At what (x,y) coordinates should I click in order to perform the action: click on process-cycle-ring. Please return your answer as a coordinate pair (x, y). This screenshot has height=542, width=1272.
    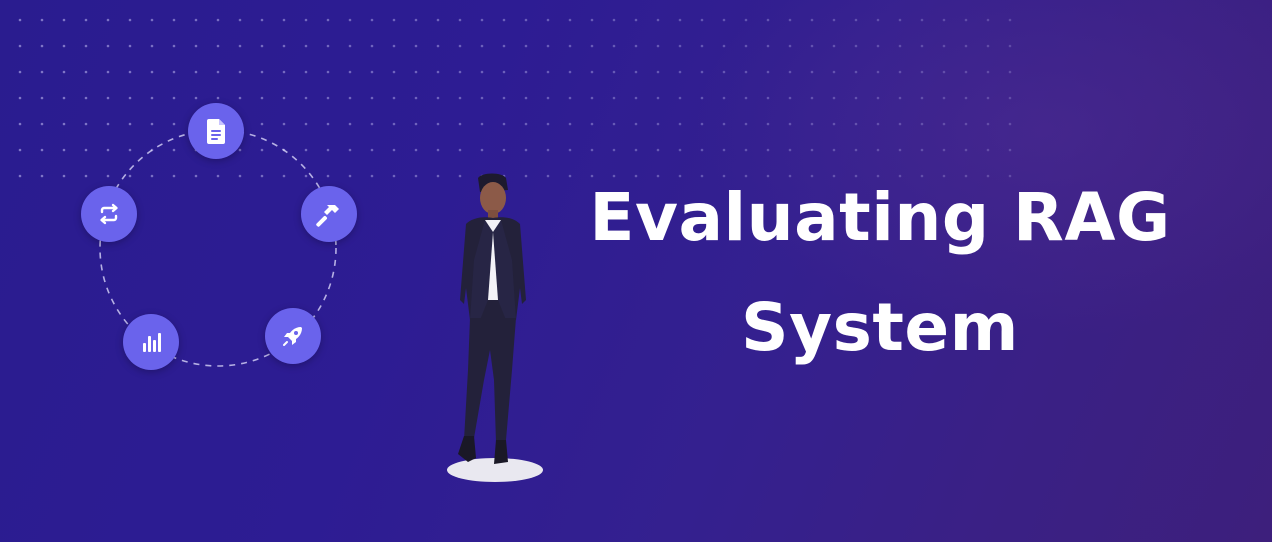
    Looking at the image, I should click on (218, 248).